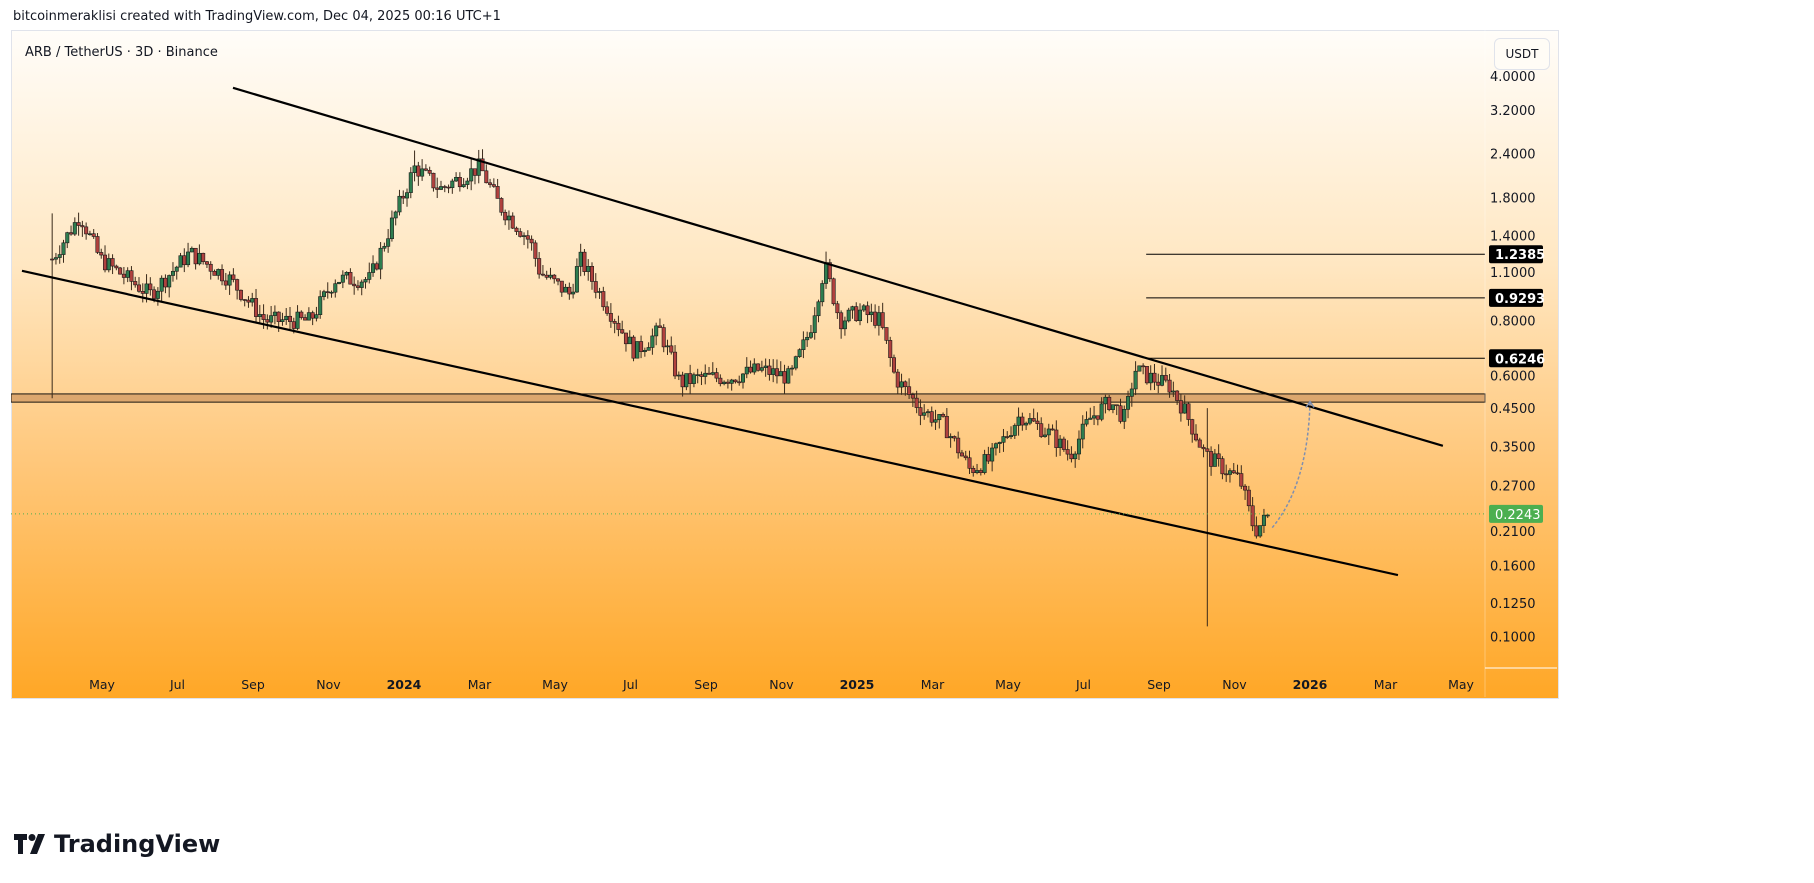 The width and height of the screenshot is (1814, 883). Describe the element at coordinates (1513, 566) in the screenshot. I see `price-tick-label: 0.1600` at that location.